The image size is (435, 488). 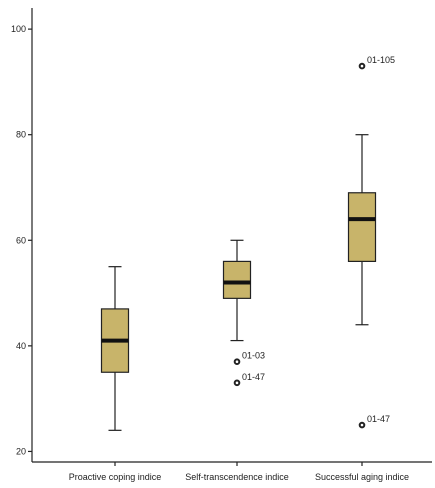 What do you see at coordinates (21, 346) in the screenshot?
I see `y-tick-label-40: 40` at bounding box center [21, 346].